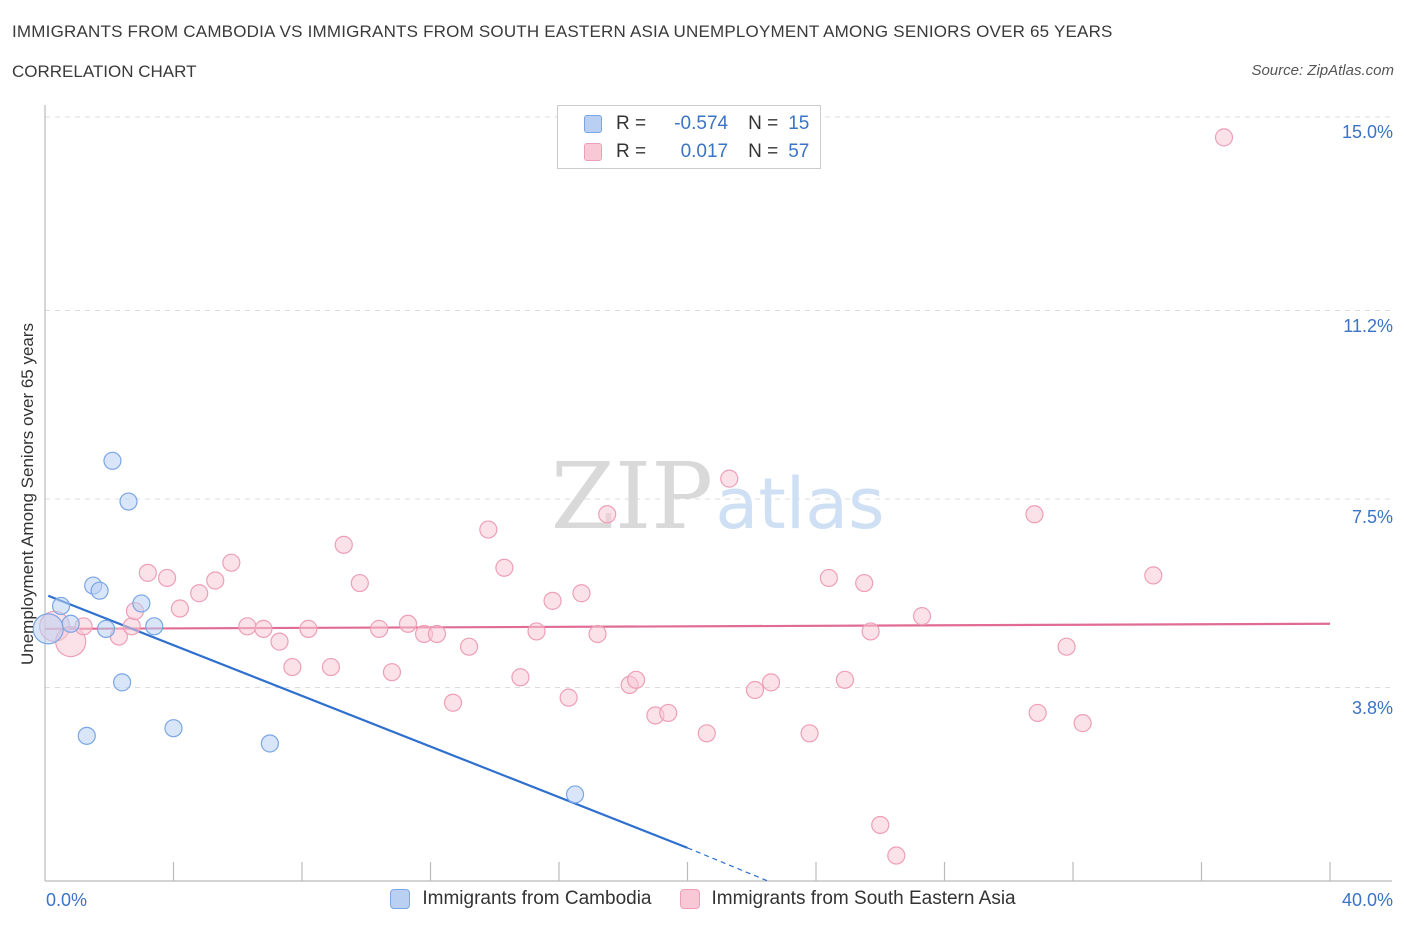 The image size is (1406, 930). What do you see at coordinates (1367, 132) in the screenshot?
I see `y-tick-label: 15.0%` at bounding box center [1367, 132].